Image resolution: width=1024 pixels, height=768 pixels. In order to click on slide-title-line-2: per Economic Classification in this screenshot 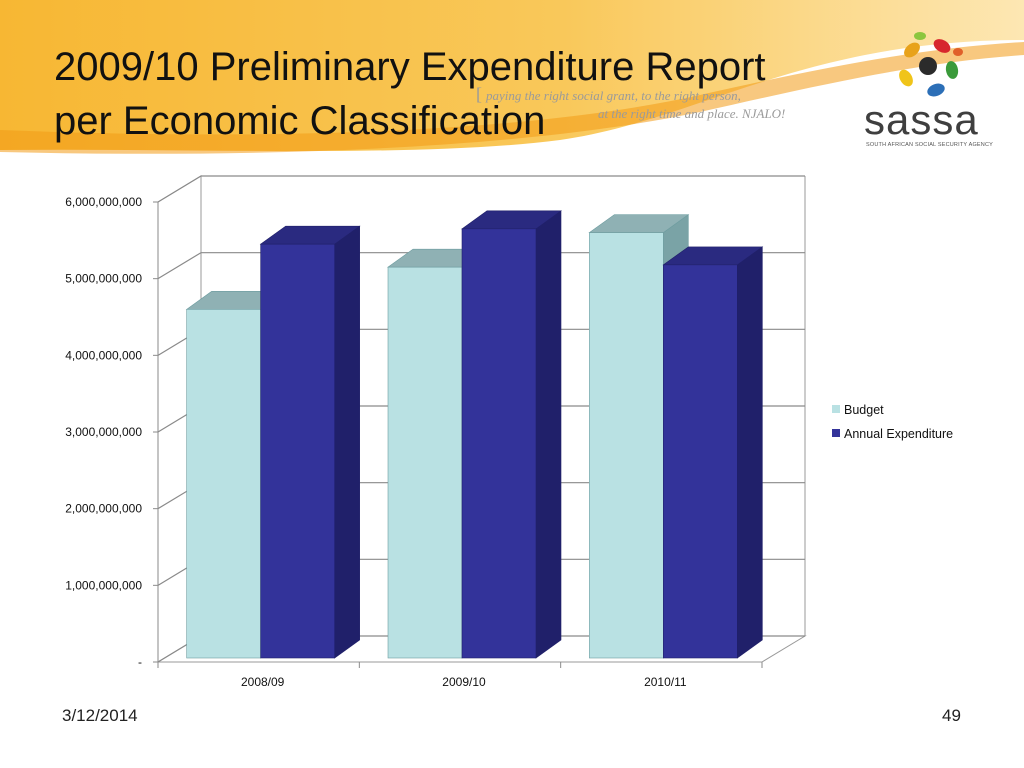, I will do `click(300, 121)`.